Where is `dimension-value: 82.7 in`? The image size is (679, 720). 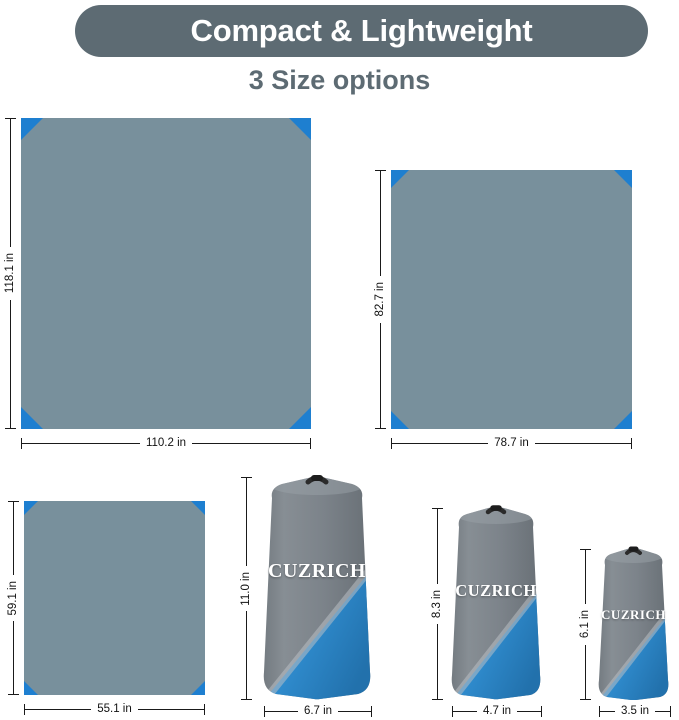
dimension-value: 82.7 in is located at coordinates (380, 299).